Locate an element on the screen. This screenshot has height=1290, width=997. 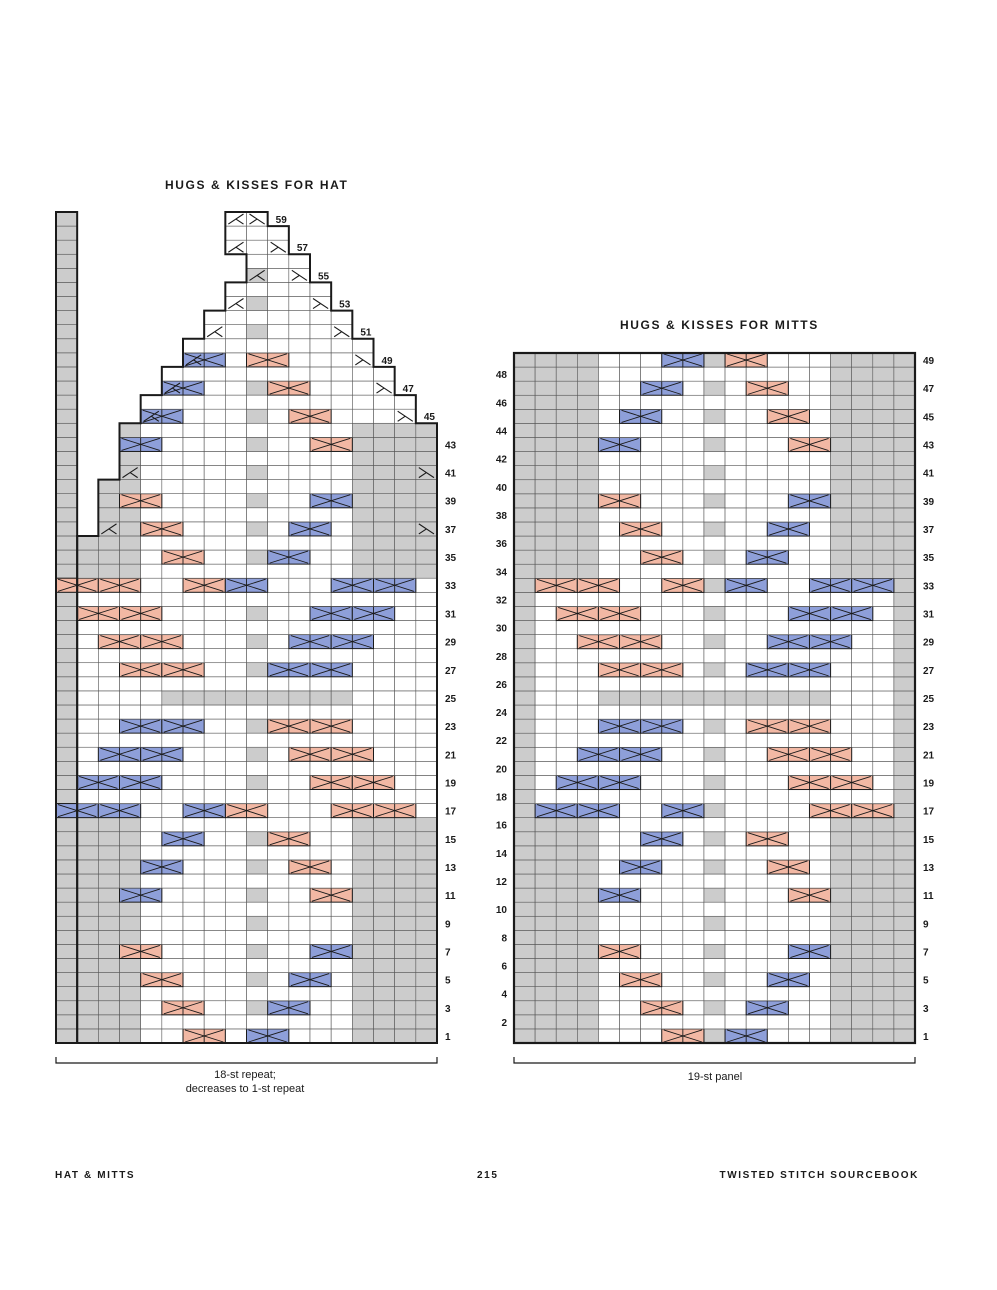
hat-row-number: 59 is located at coordinates (282, 220).